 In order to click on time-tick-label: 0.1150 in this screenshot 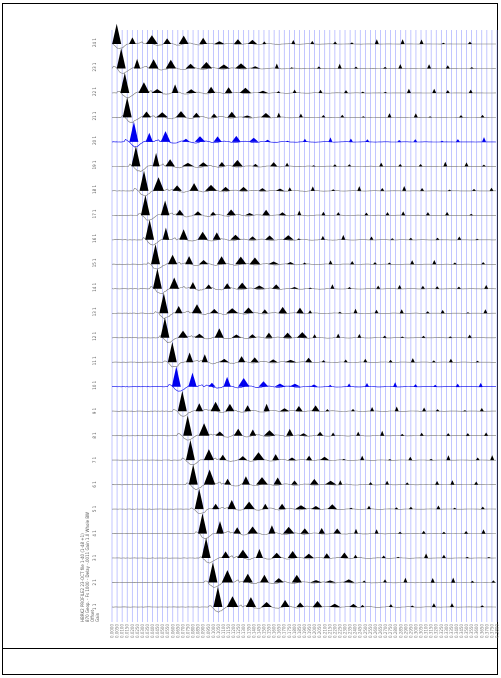, I will do `click(228, 631)`.